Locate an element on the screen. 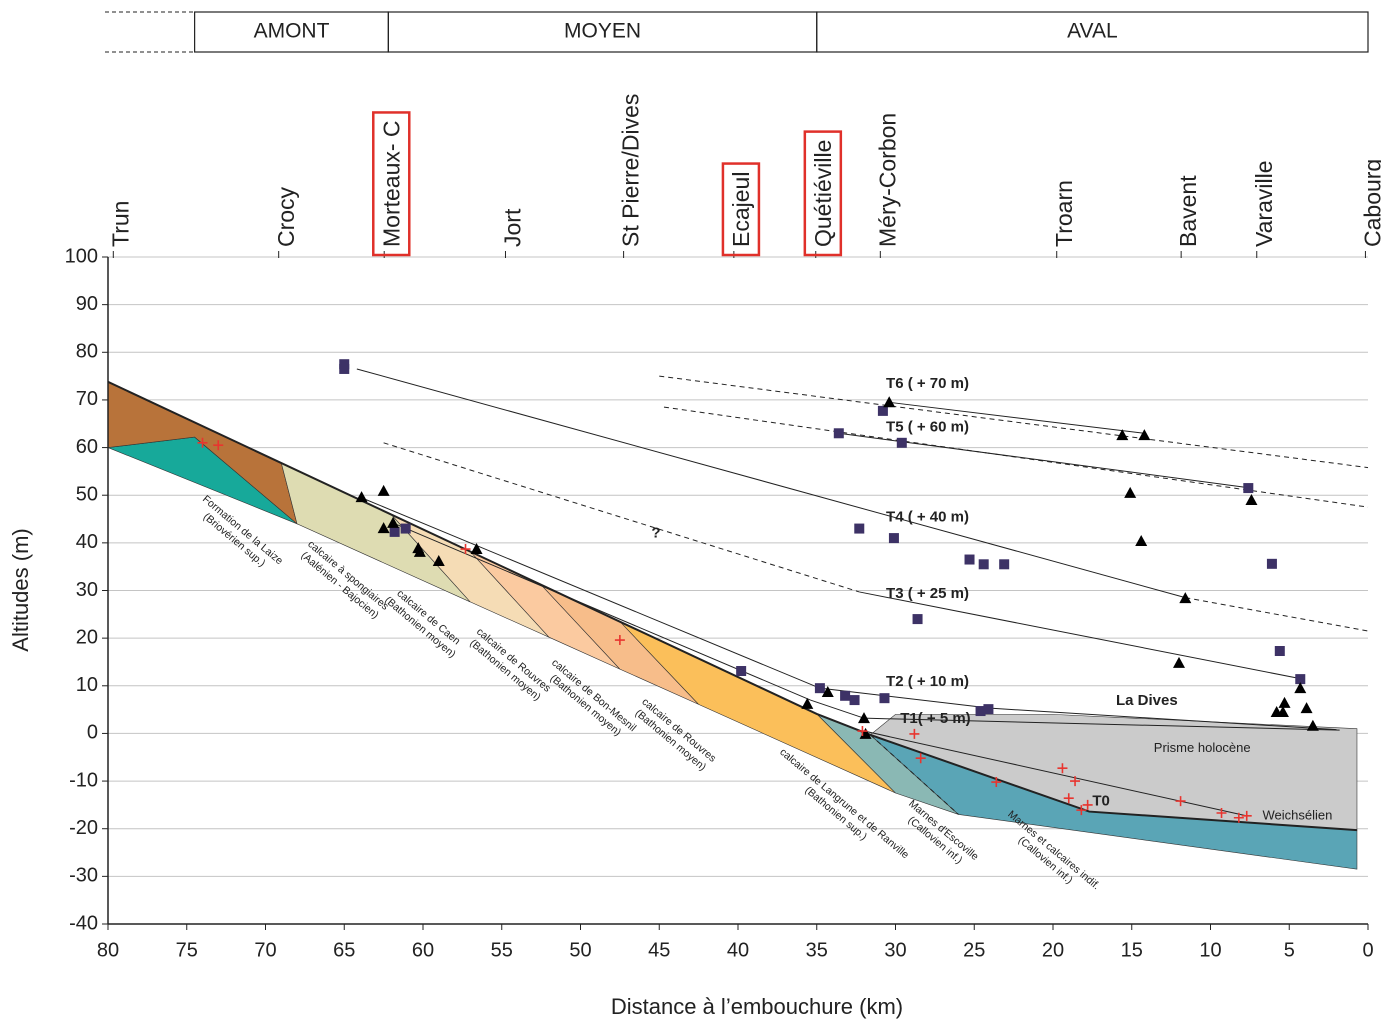 This screenshot has height=1025, width=1381. location: Bavent is located at coordinates (1188, 211).